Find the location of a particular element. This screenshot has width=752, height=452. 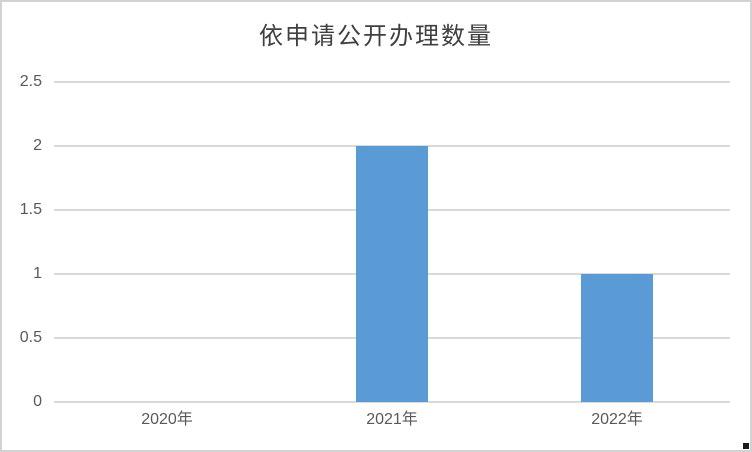

y-tick-label: 1 is located at coordinates (37, 273).